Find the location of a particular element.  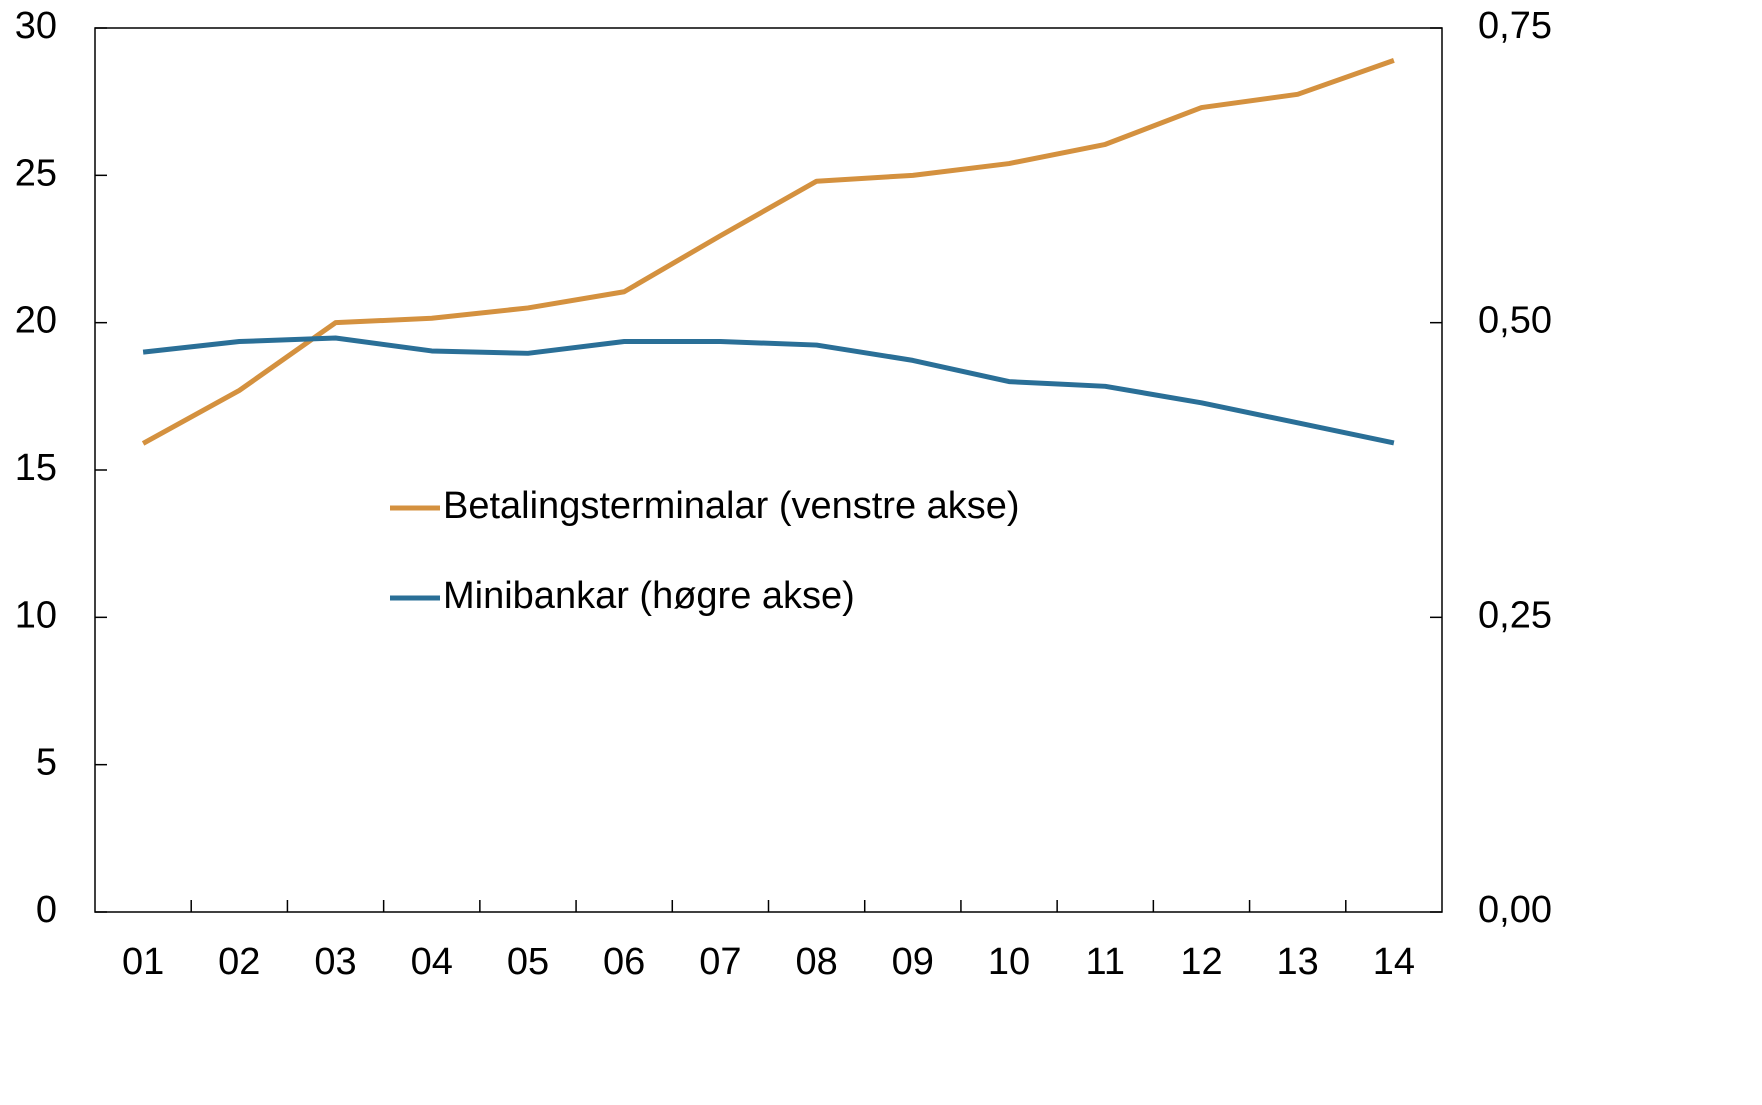

x-tick-label: 11 is located at coordinates (1105, 962).